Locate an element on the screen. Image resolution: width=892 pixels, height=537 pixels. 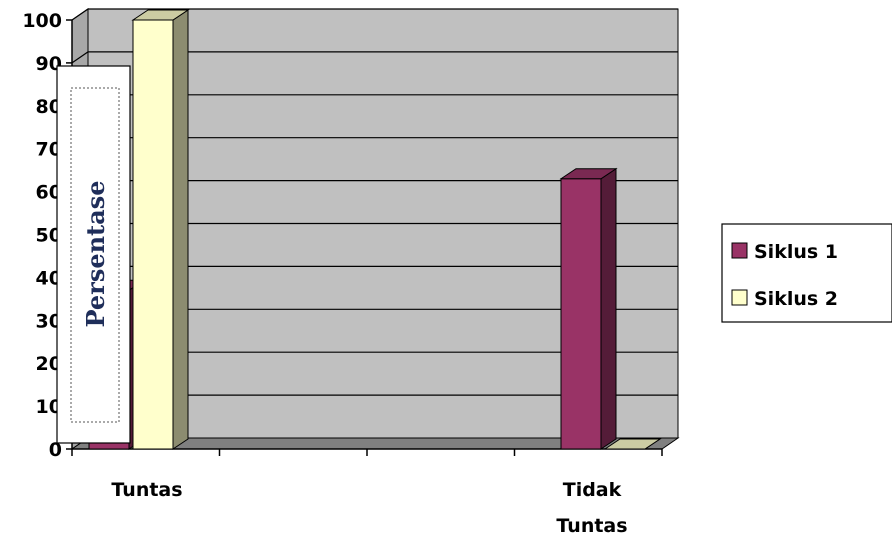
legend: Siklus 1 Siklus 2 is located at coordinates (806, 273).